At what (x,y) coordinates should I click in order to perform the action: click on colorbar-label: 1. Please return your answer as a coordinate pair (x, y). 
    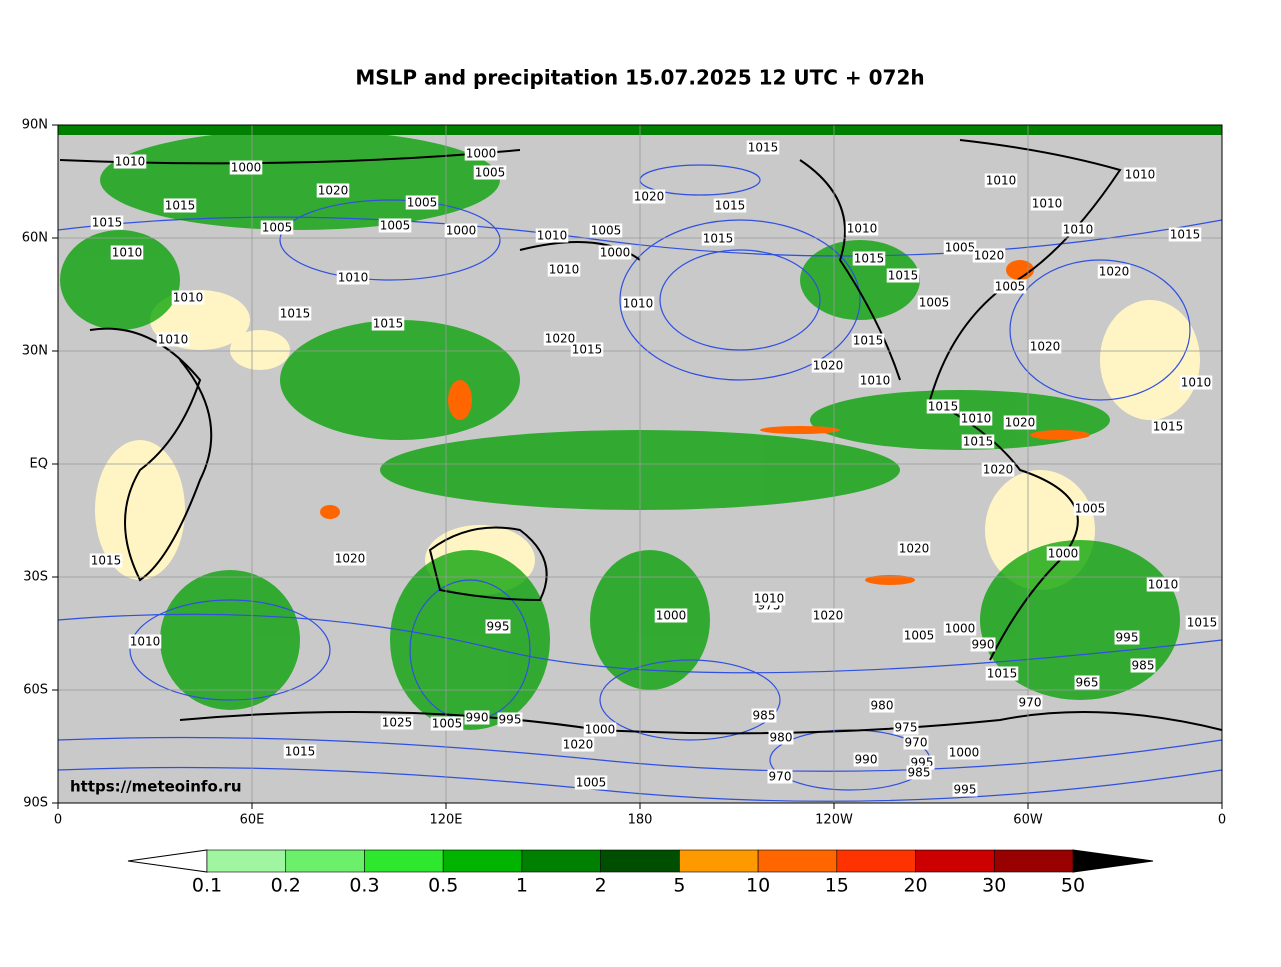
    Looking at the image, I should click on (522, 886).